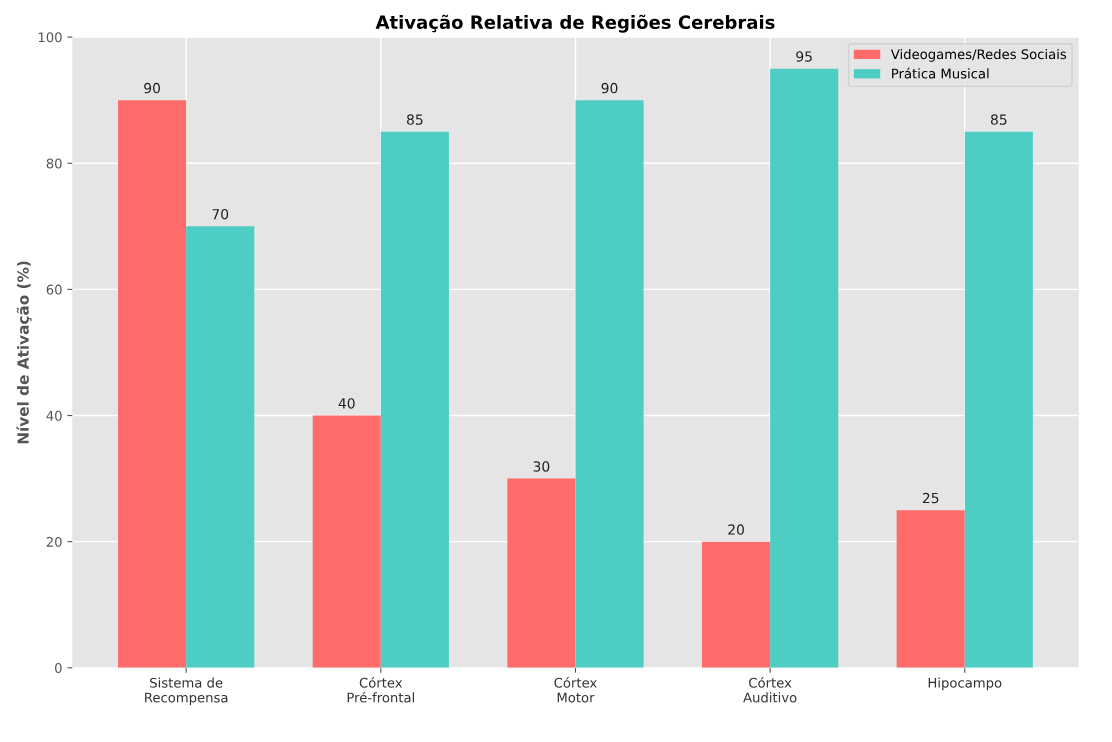 The height and width of the screenshot is (742, 1112). I want to click on x-tick-label: Hipocampo, so click(965, 684).